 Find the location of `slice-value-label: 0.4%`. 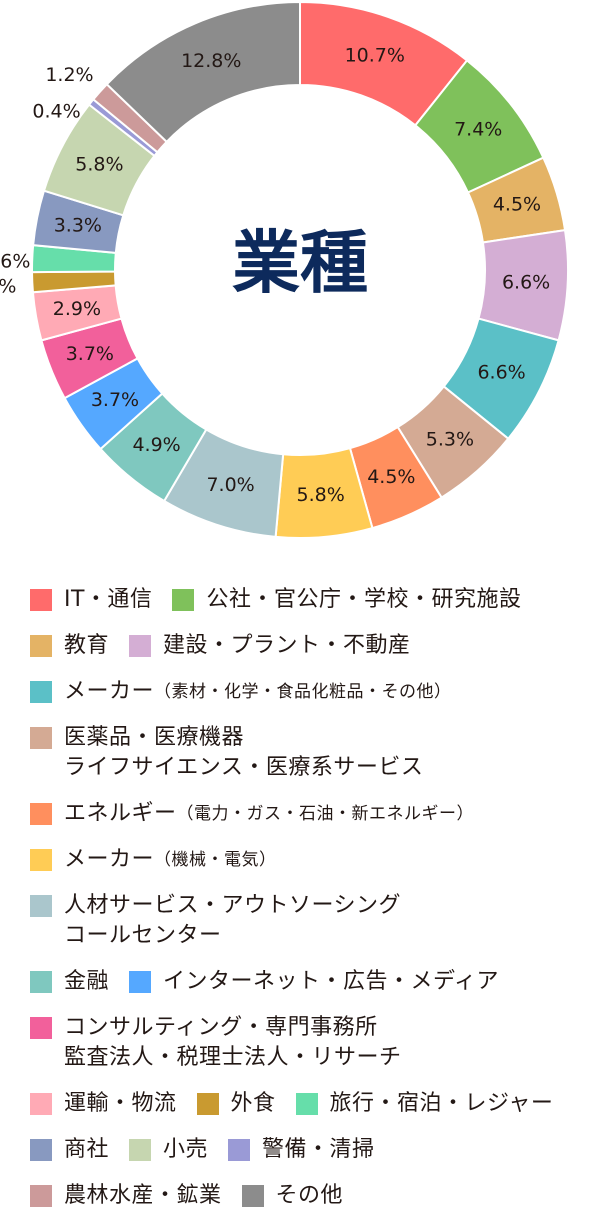

slice-value-label: 0.4% is located at coordinates (56, 112).